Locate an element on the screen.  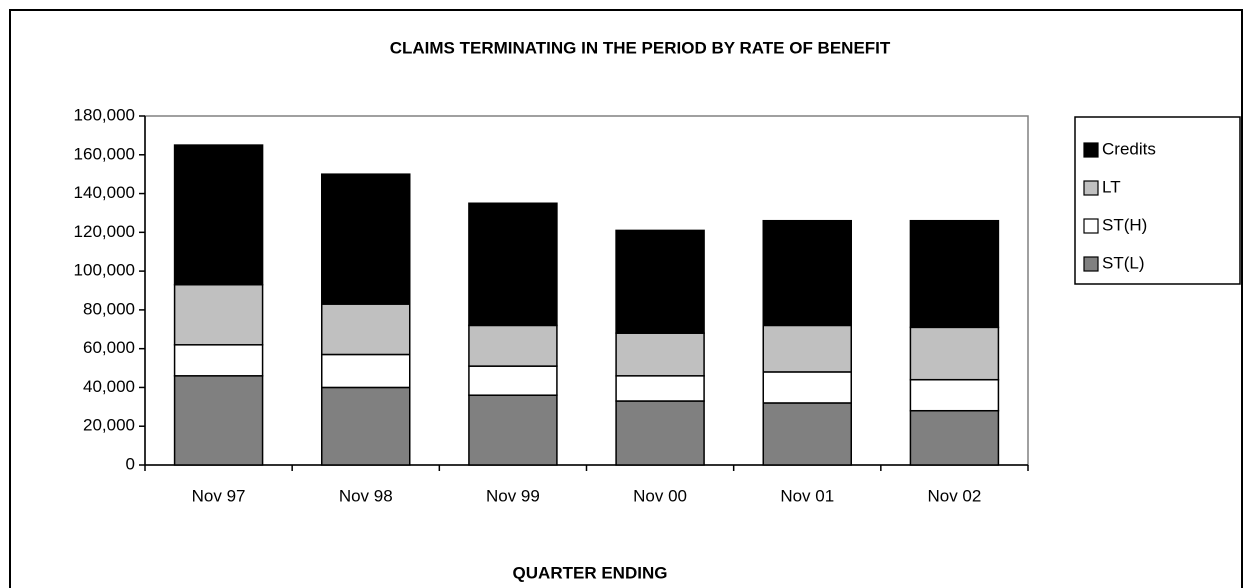
y-tick-label: 20,000 is located at coordinates (109, 425).